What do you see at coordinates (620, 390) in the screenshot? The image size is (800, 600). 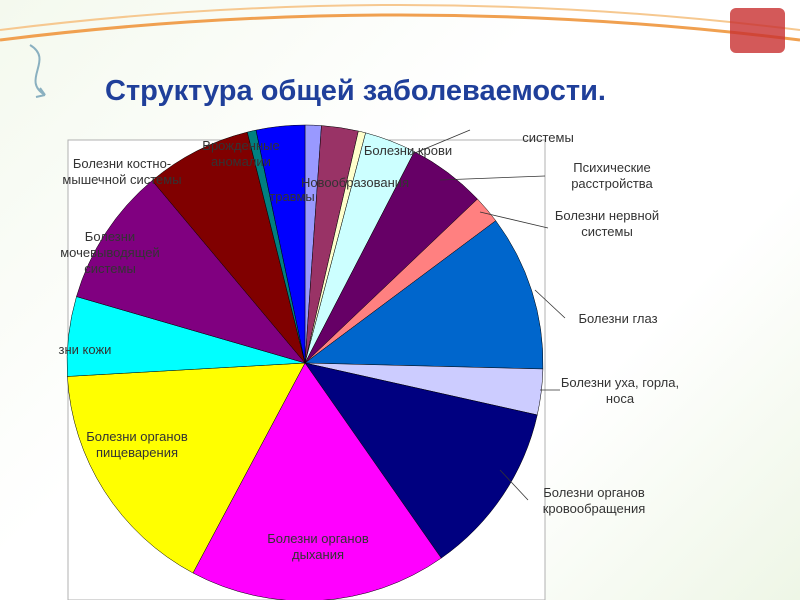 I see `slice-label: Болезни уха, горла, носа` at bounding box center [620, 390].